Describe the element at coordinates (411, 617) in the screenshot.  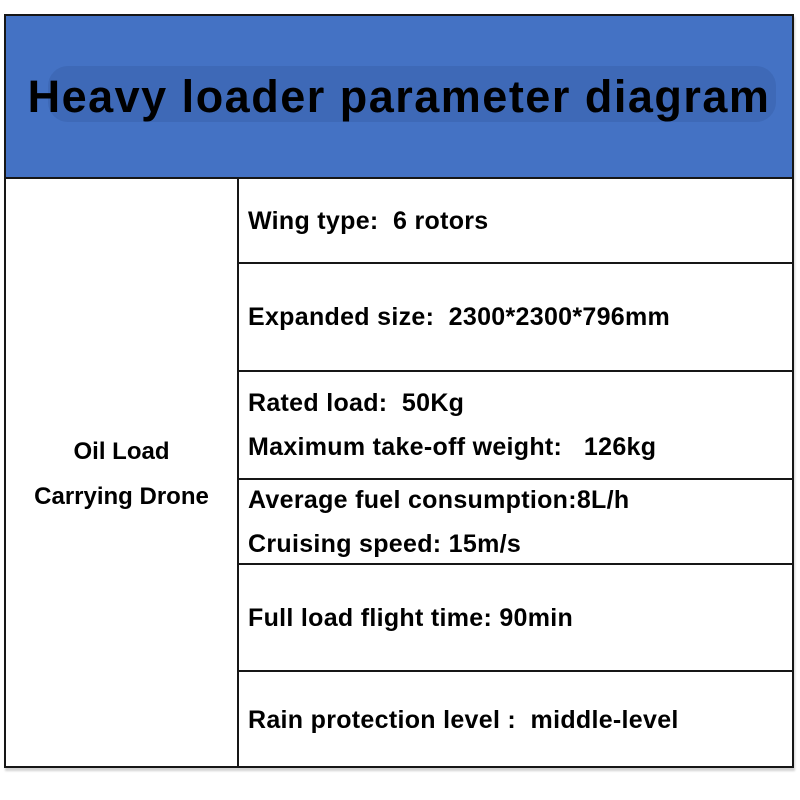
I see `spec-text-full-load-flight-time: Full load flight time: 90min` at that location.